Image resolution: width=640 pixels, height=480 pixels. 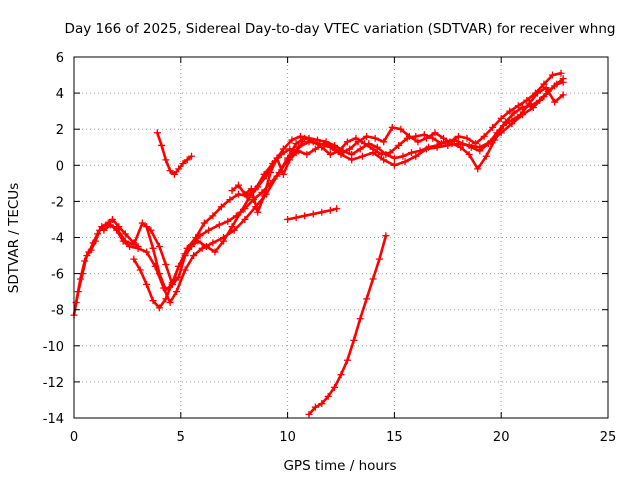 What do you see at coordinates (608, 437) in the screenshot?
I see `x-tick-label: 25` at bounding box center [608, 437].